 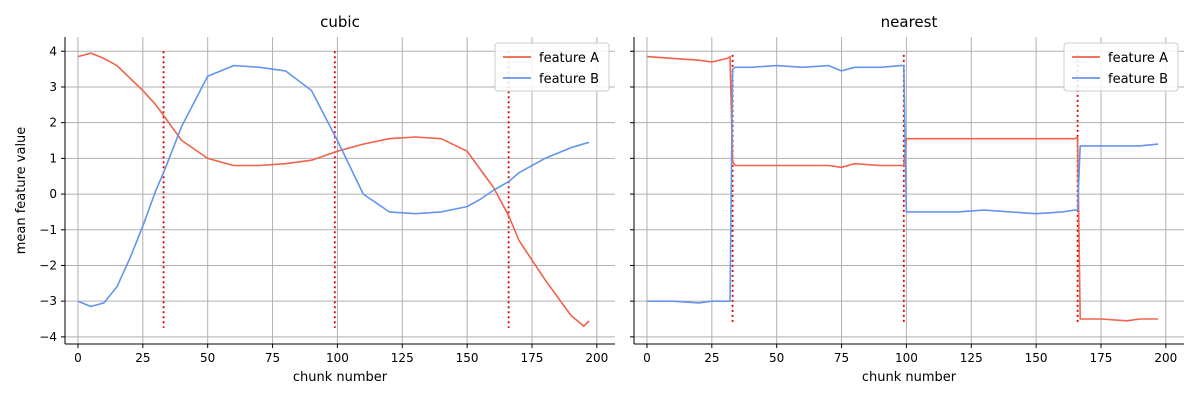 I want to click on y-tick-label: −3, so click(x=48, y=301).